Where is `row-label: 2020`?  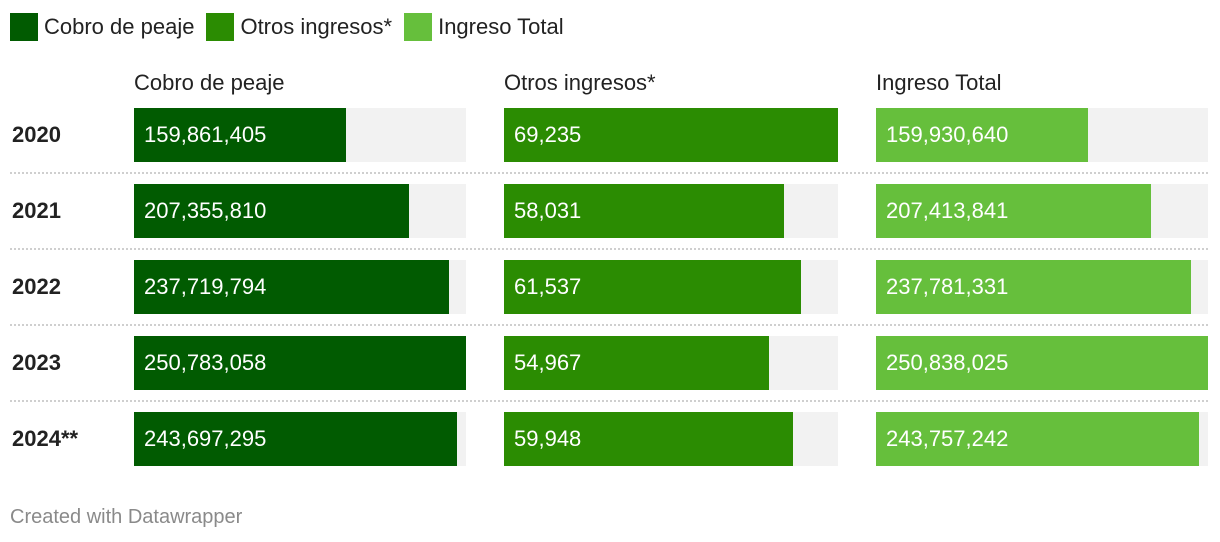 row-label: 2020 is located at coordinates (36, 134).